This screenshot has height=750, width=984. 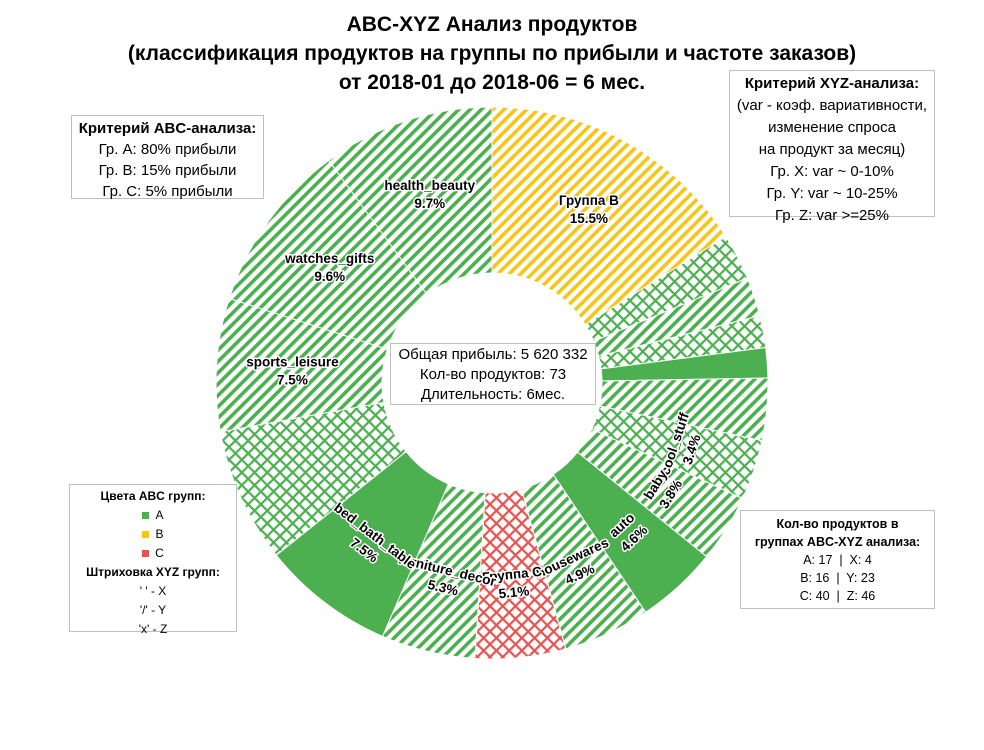 I want to click on legend-item-b: B, so click(x=153, y=534).